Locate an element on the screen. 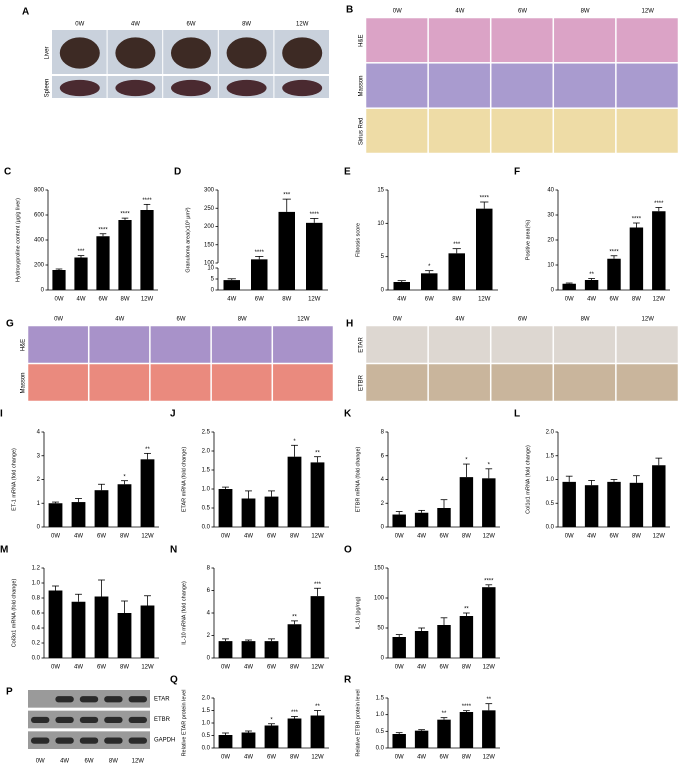 The image size is (679, 767). y-tick-label: 800 is located at coordinates (39, 191).